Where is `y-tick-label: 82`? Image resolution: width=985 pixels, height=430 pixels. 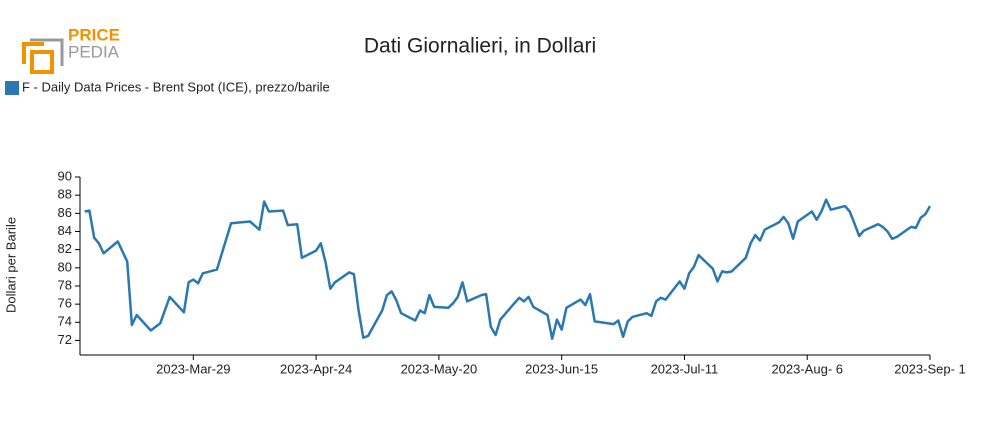
y-tick-label: 82 is located at coordinates (65, 248).